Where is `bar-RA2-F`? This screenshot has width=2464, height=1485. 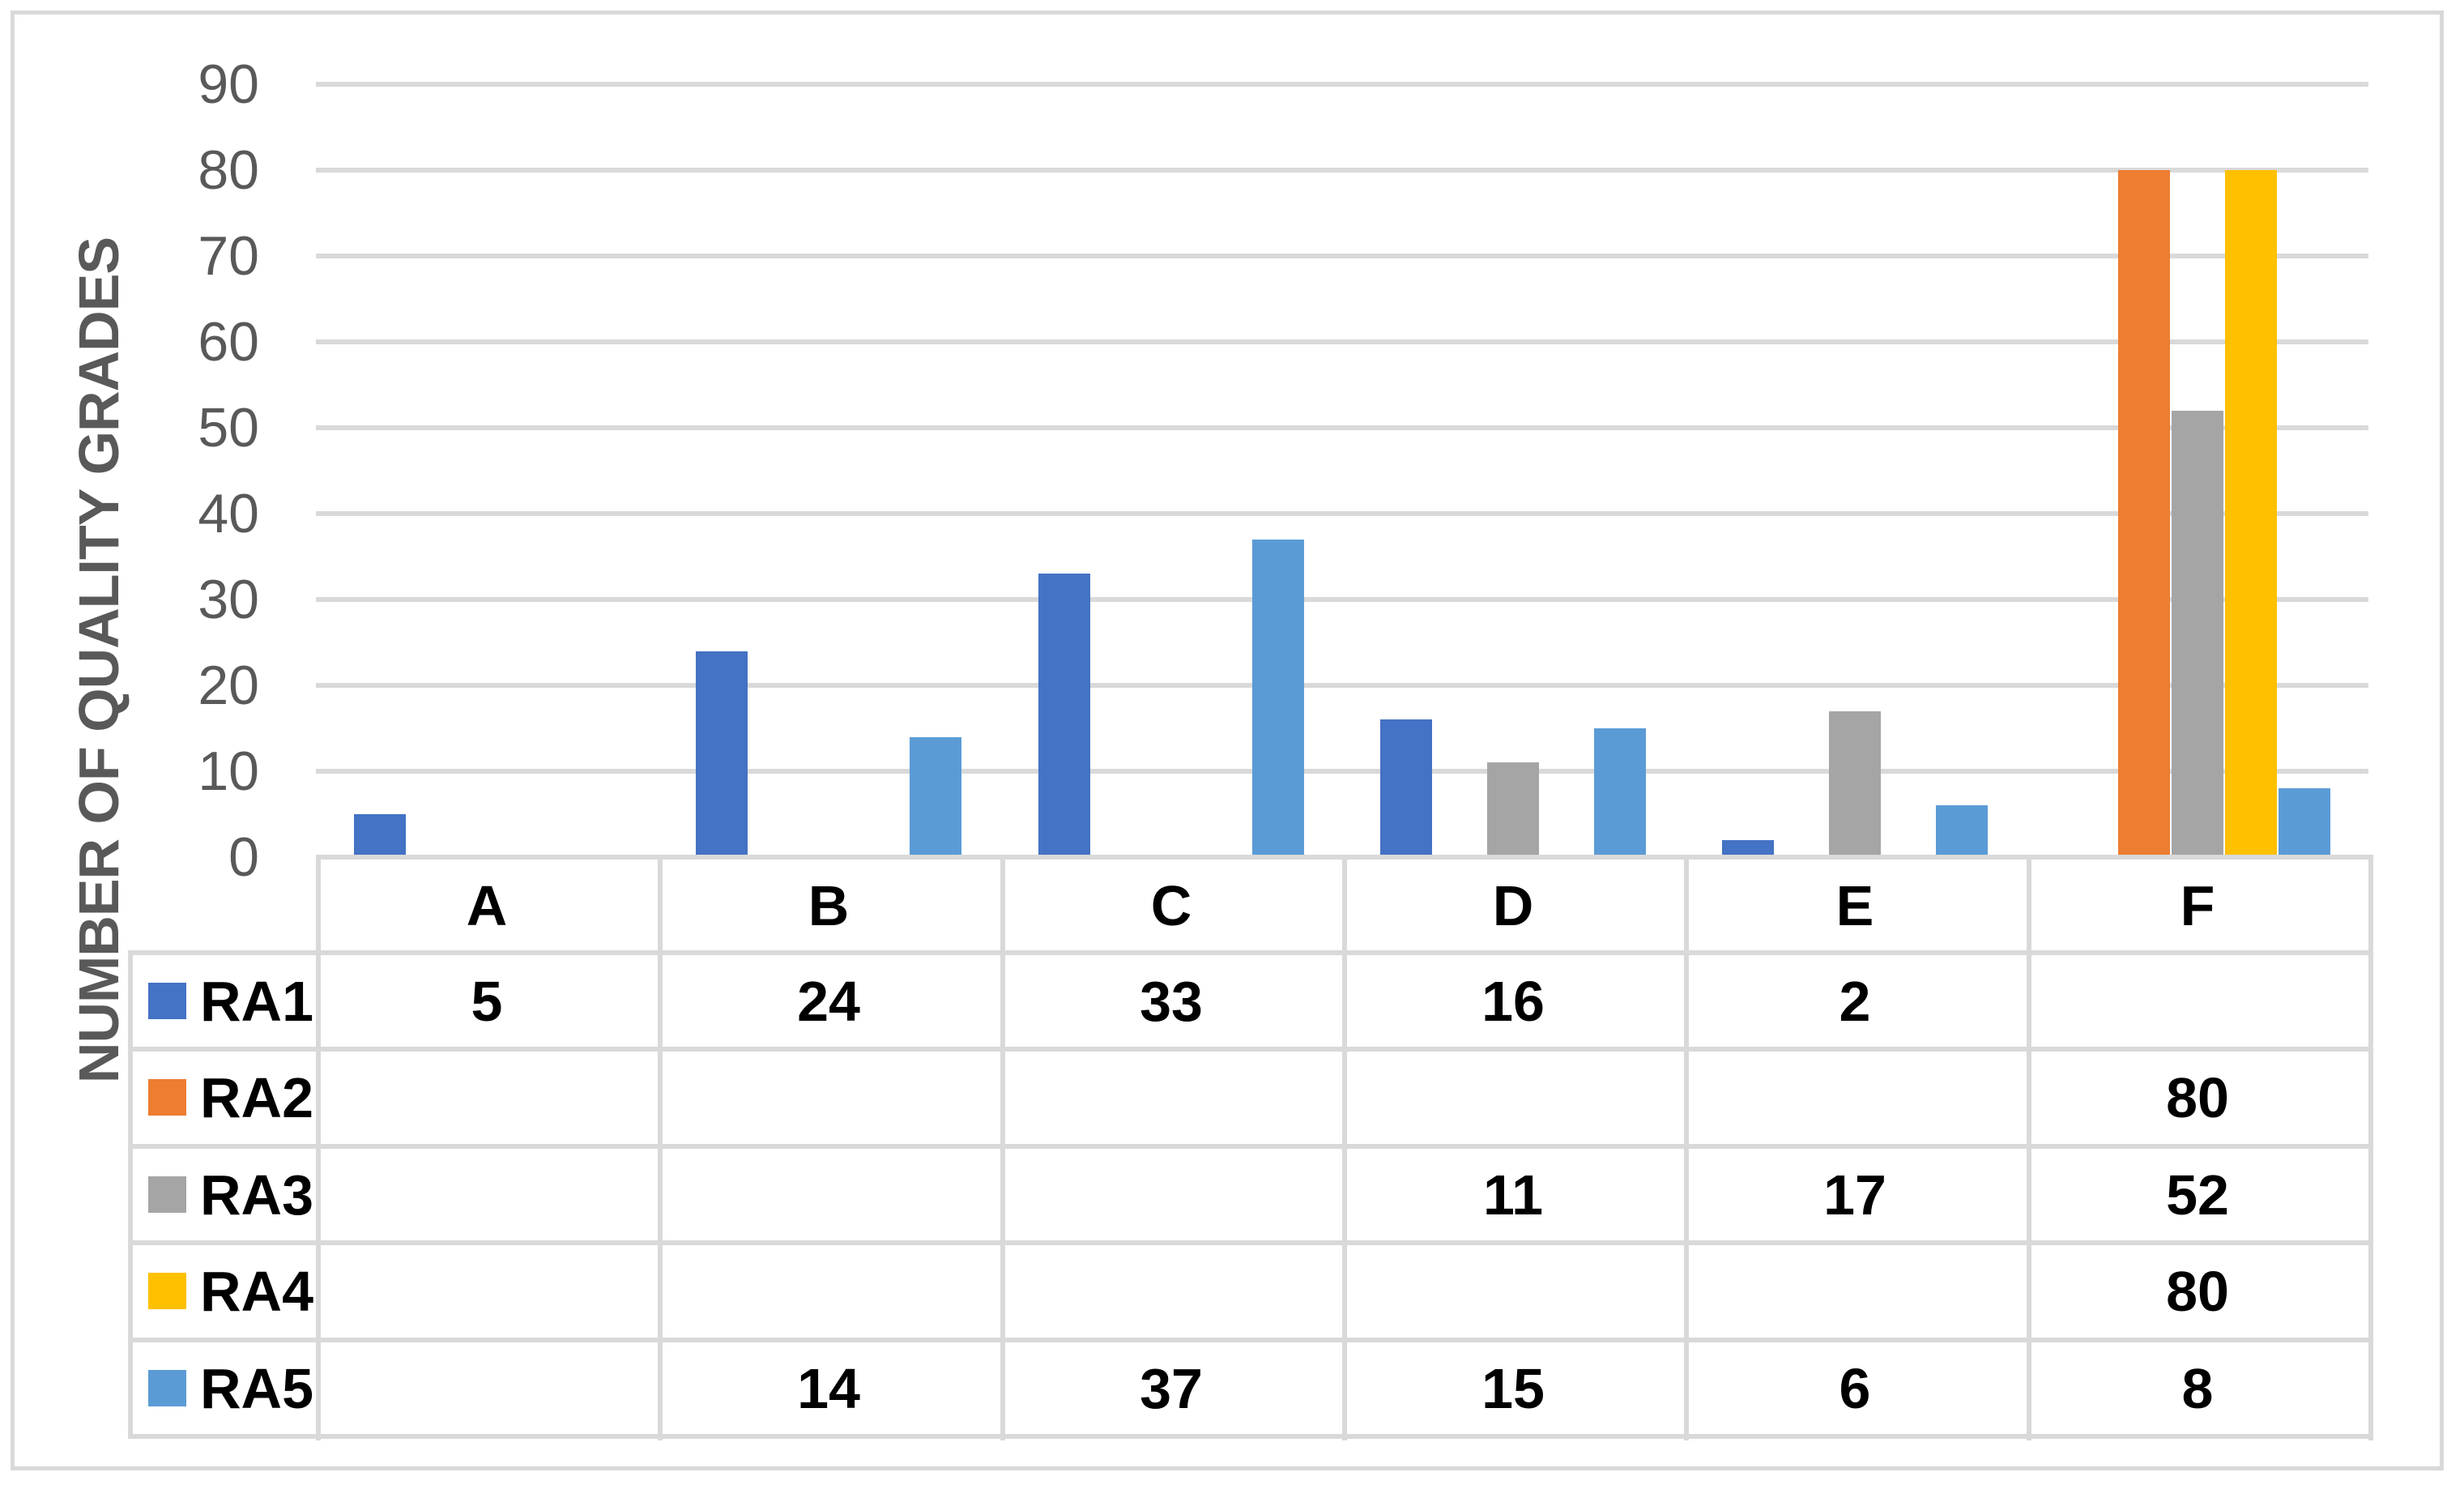 bar-RA2-F is located at coordinates (2144, 513).